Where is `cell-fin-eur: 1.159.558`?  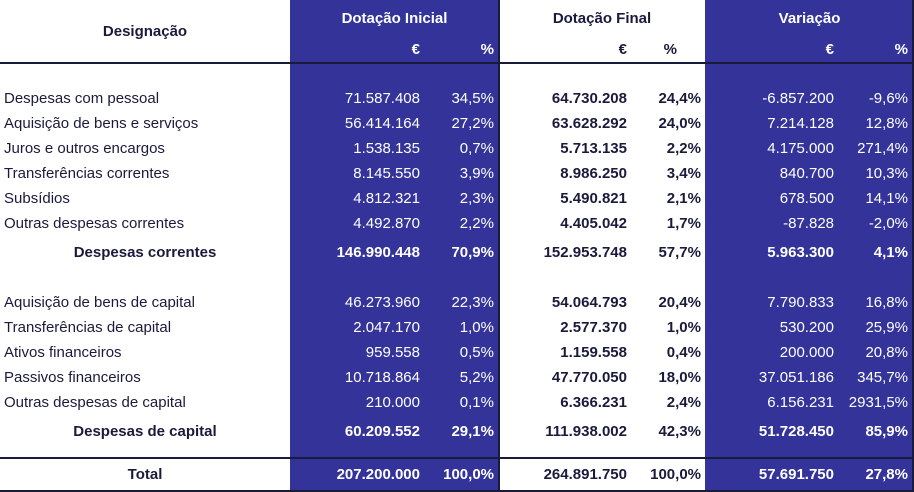 cell-fin-eur: 1.159.558 is located at coordinates (593, 352).